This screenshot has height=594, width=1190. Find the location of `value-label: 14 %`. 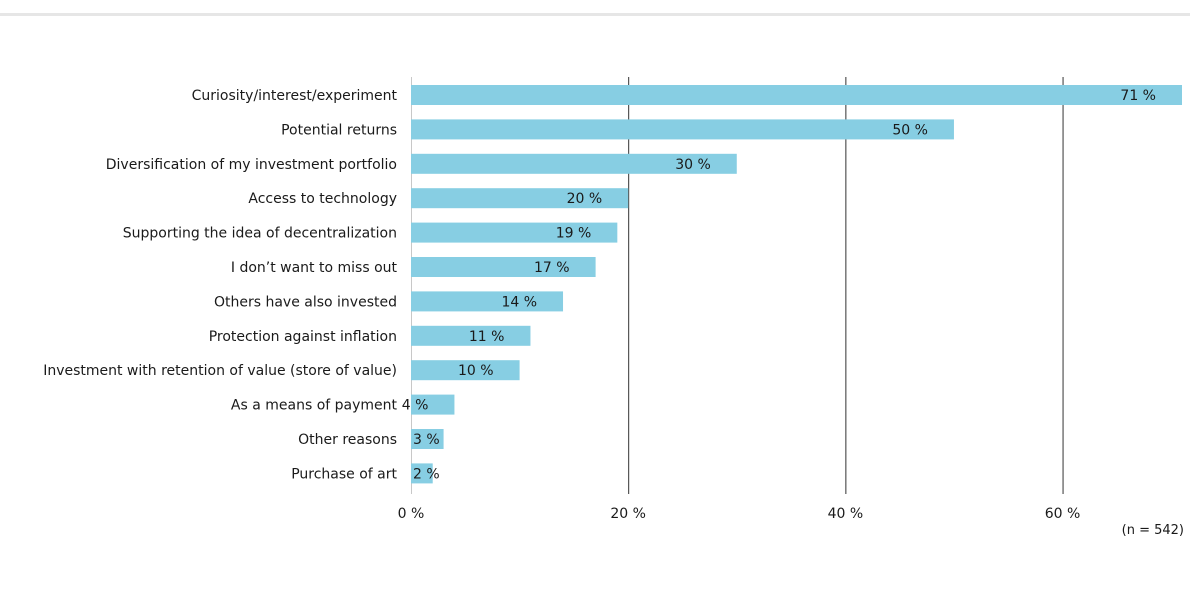

value-label: 14 % is located at coordinates (519, 302).